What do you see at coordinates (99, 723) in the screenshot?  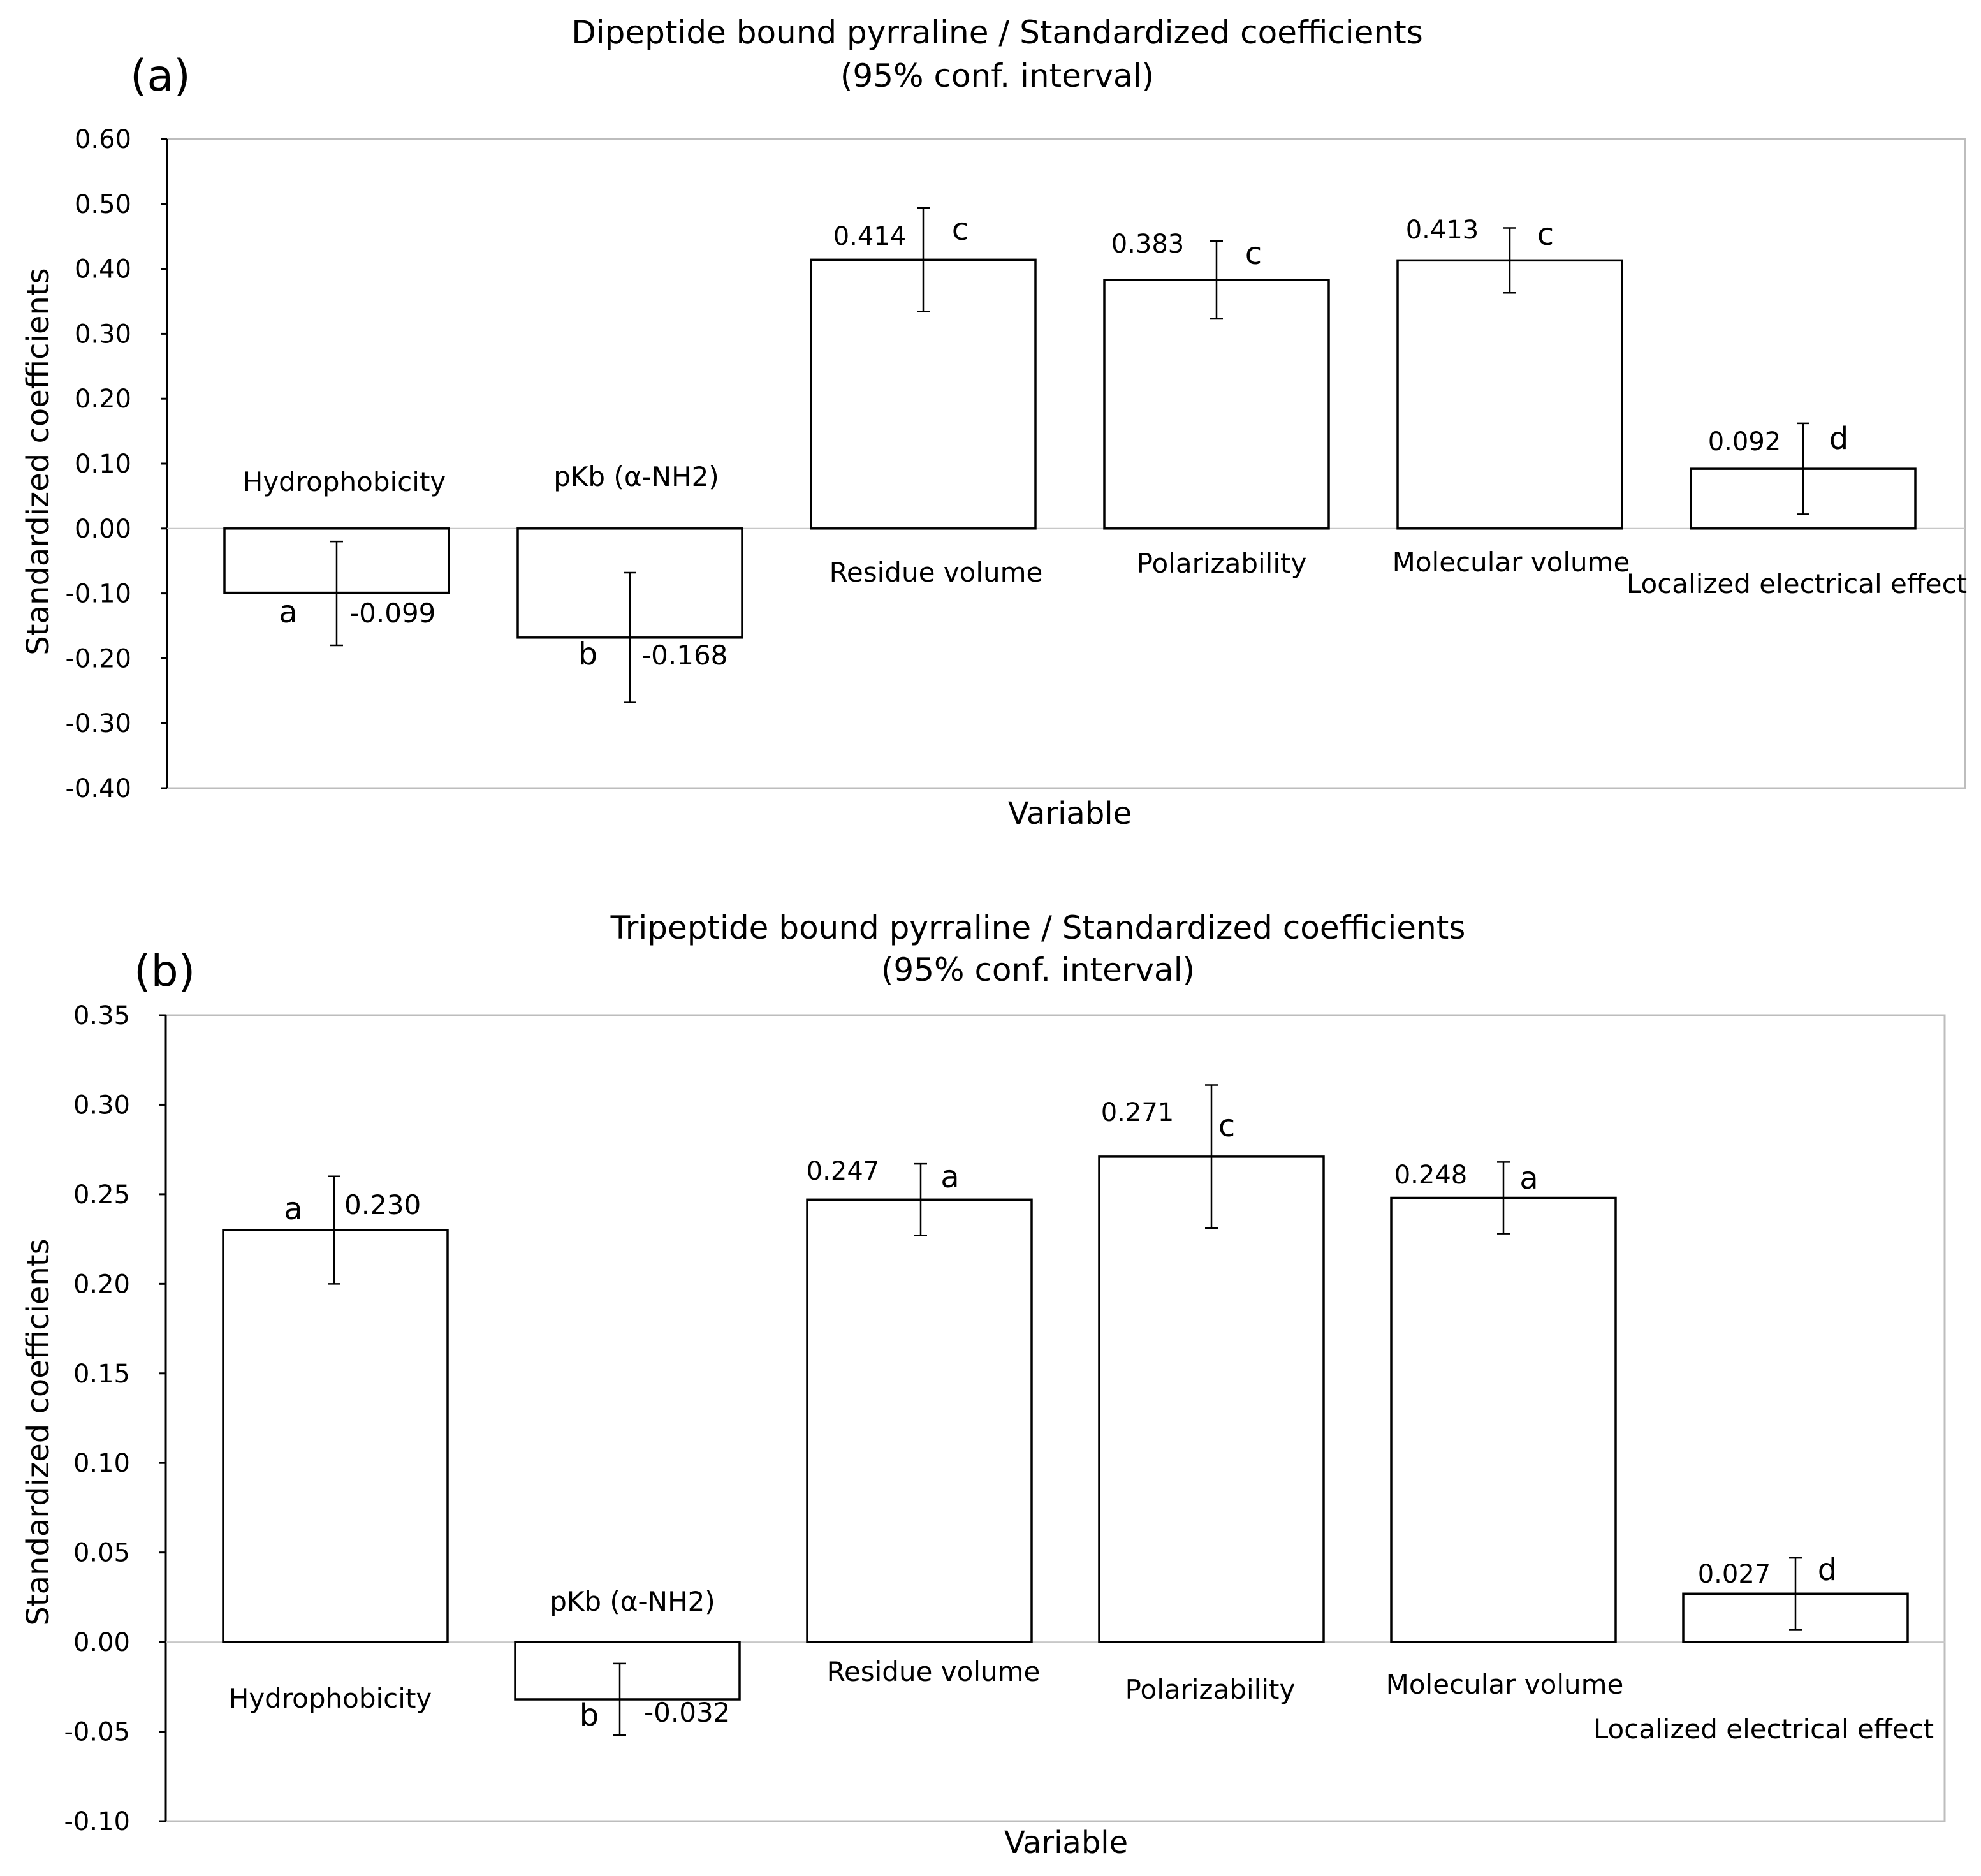 I see `y-tick-label: -0.30` at bounding box center [99, 723].